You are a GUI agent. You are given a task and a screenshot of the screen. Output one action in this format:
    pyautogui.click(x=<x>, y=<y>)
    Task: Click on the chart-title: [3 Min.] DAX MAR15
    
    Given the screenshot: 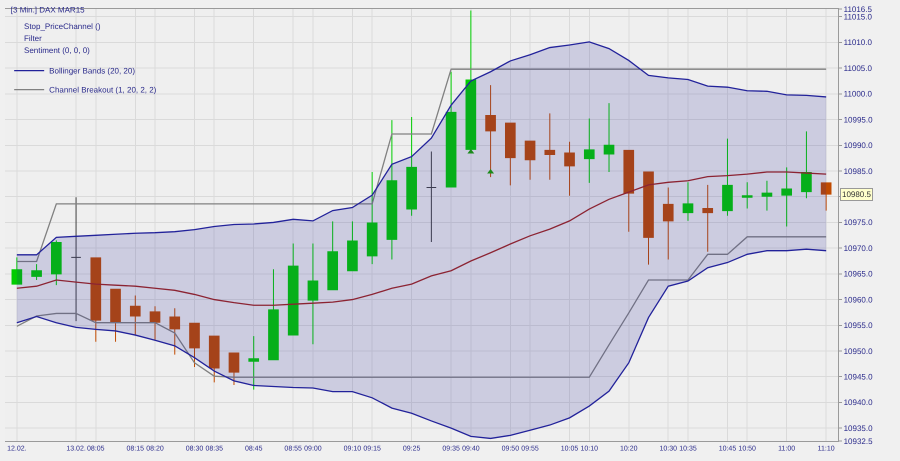 What is the action you would take?
    pyautogui.click(x=48, y=10)
    